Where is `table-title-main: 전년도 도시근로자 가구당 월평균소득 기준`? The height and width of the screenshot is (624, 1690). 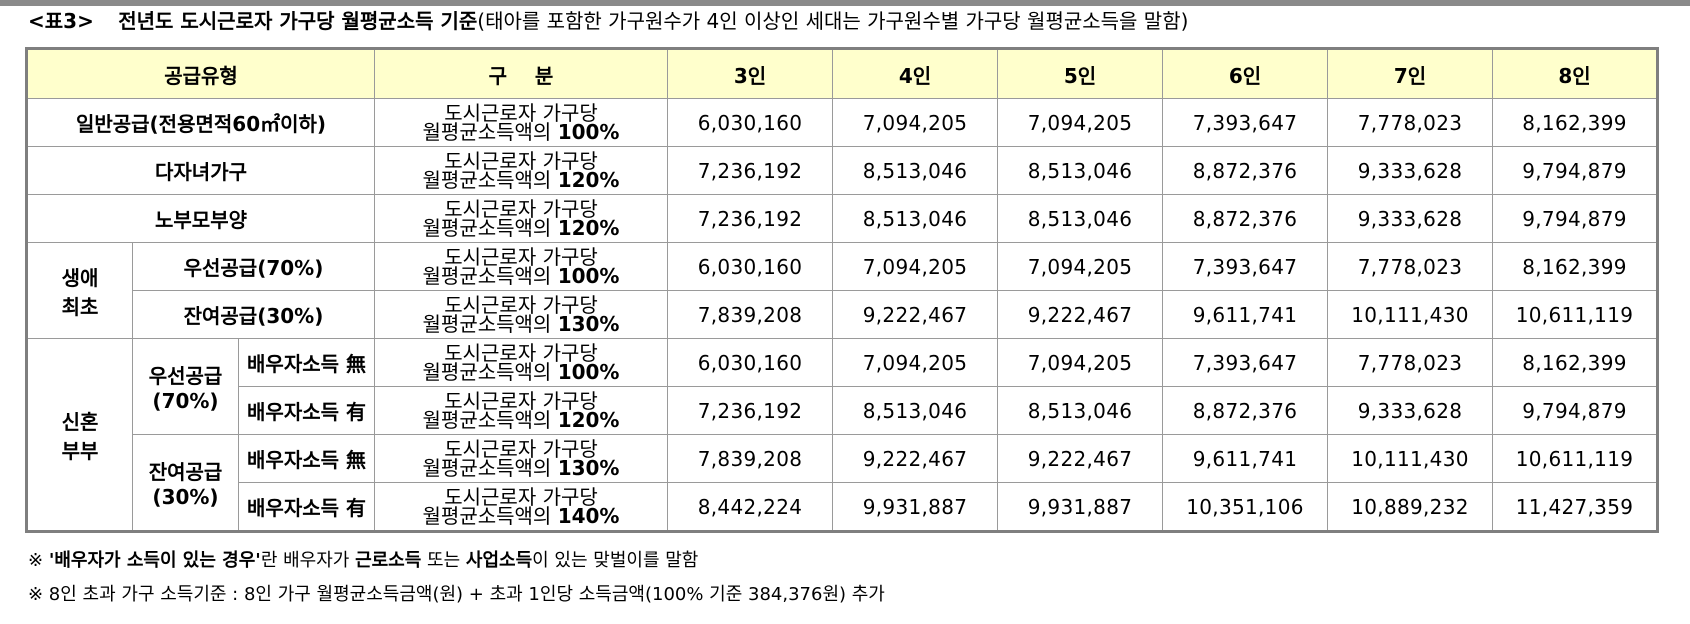 table-title-main: 전년도 도시근로자 가구당 월평균소득 기준 is located at coordinates (298, 21).